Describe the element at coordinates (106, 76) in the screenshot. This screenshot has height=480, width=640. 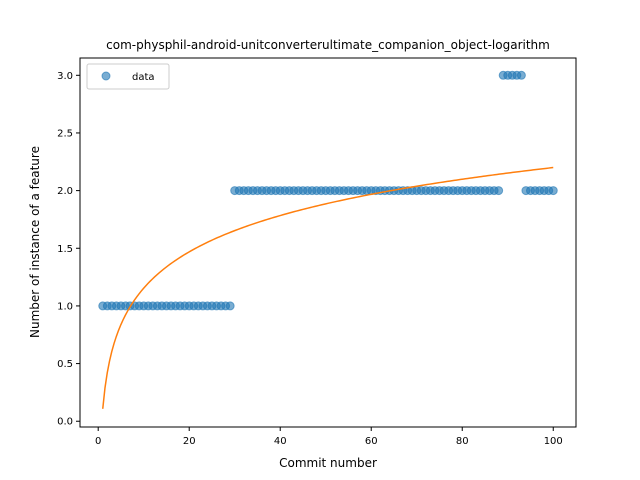
I see `legend-marker-data` at that location.